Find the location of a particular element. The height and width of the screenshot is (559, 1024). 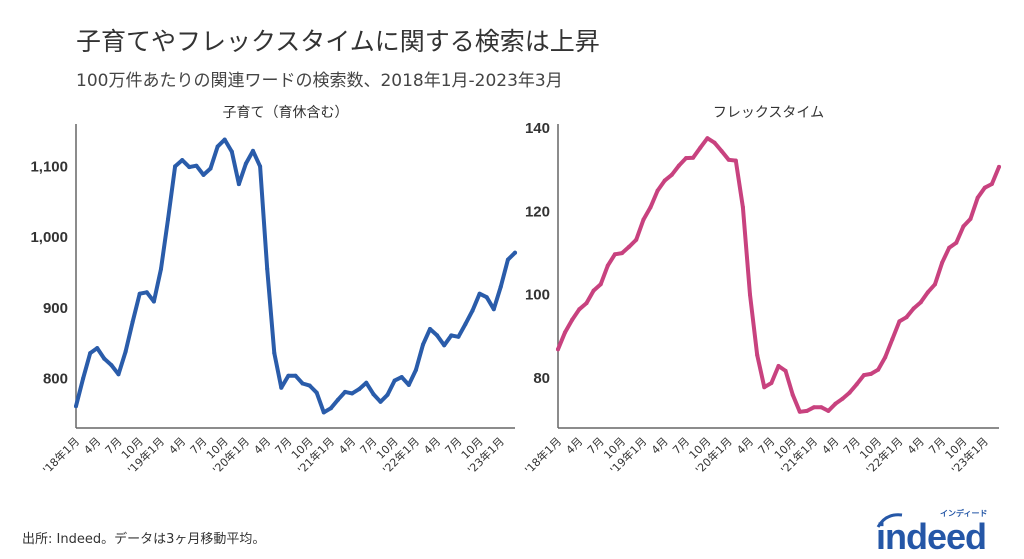

panel-title: フレックスタイム is located at coordinates (768, 113).